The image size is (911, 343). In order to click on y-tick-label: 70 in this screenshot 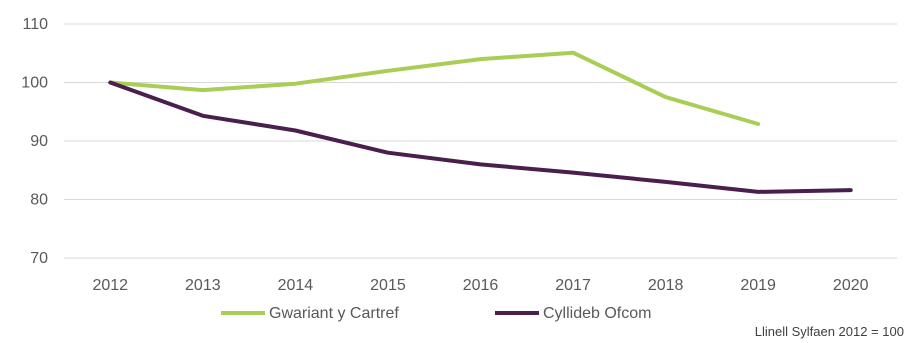, I will do `click(39, 258)`.